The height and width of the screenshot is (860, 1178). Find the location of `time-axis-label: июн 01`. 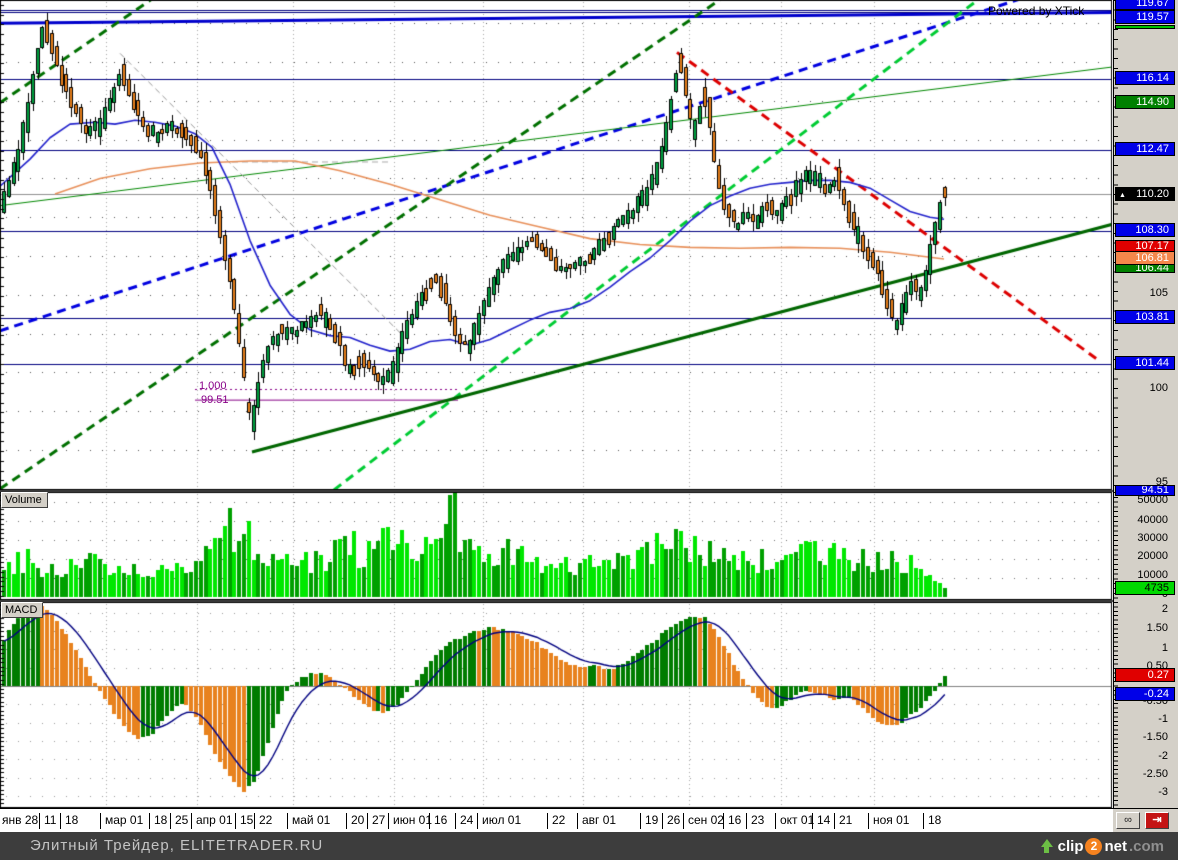

time-axis-label: июн 01 is located at coordinates (410, 821).